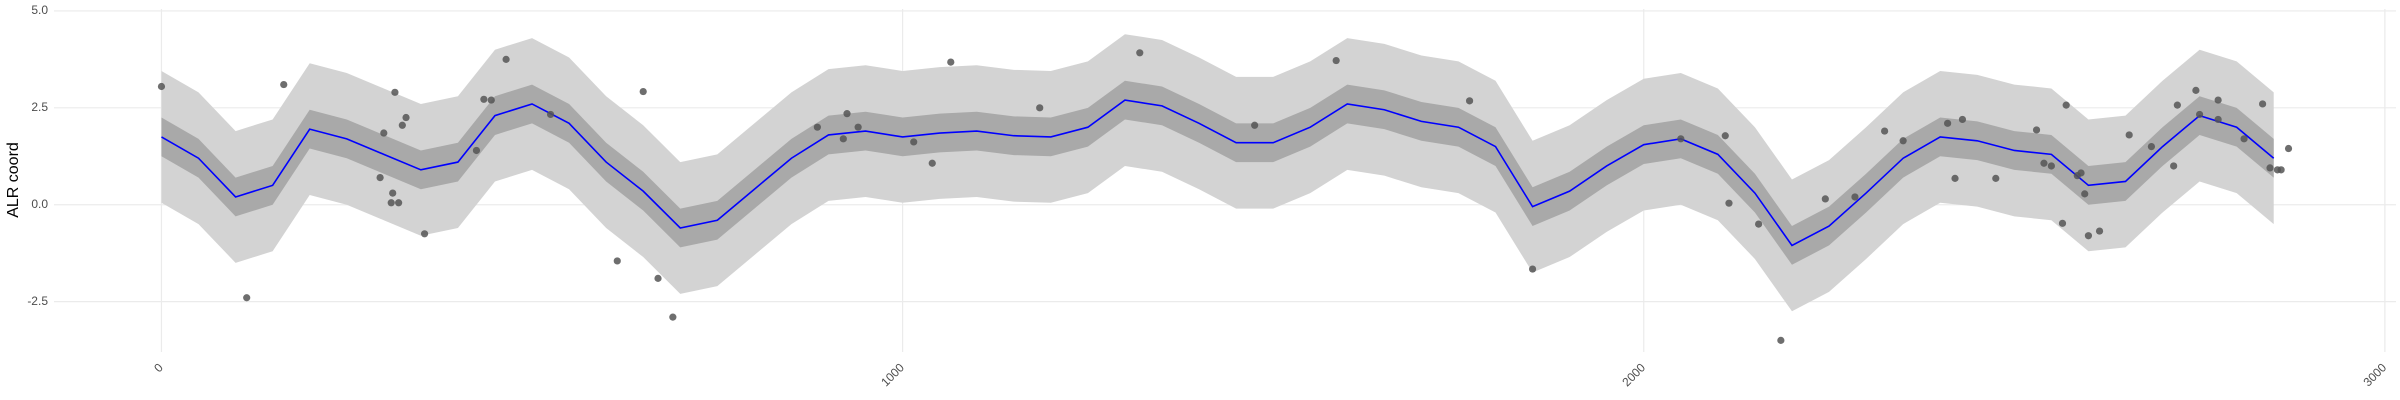 The height and width of the screenshot is (400, 2400). Describe the element at coordinates (39, 10) in the screenshot. I see `y-tick-label: 5.0` at that location.